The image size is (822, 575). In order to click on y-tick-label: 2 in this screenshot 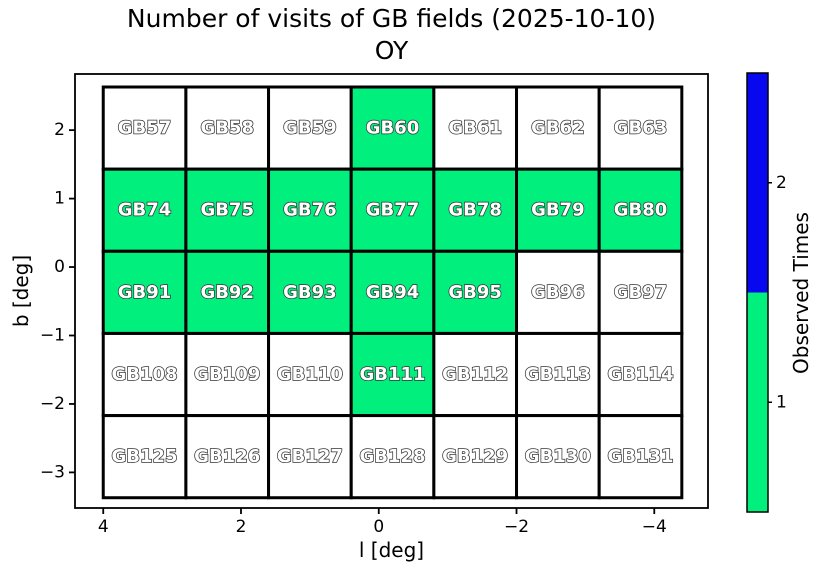, I will do `click(59, 130)`.